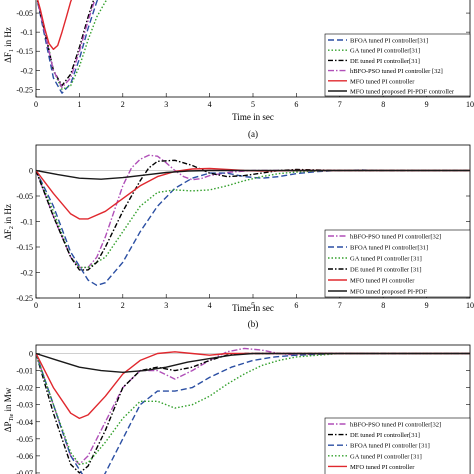 The image size is (474, 474). What do you see at coordinates (390, 446) in the screenshot?
I see `legend-entry: BFOA tuned PI controller [31]` at bounding box center [390, 446].